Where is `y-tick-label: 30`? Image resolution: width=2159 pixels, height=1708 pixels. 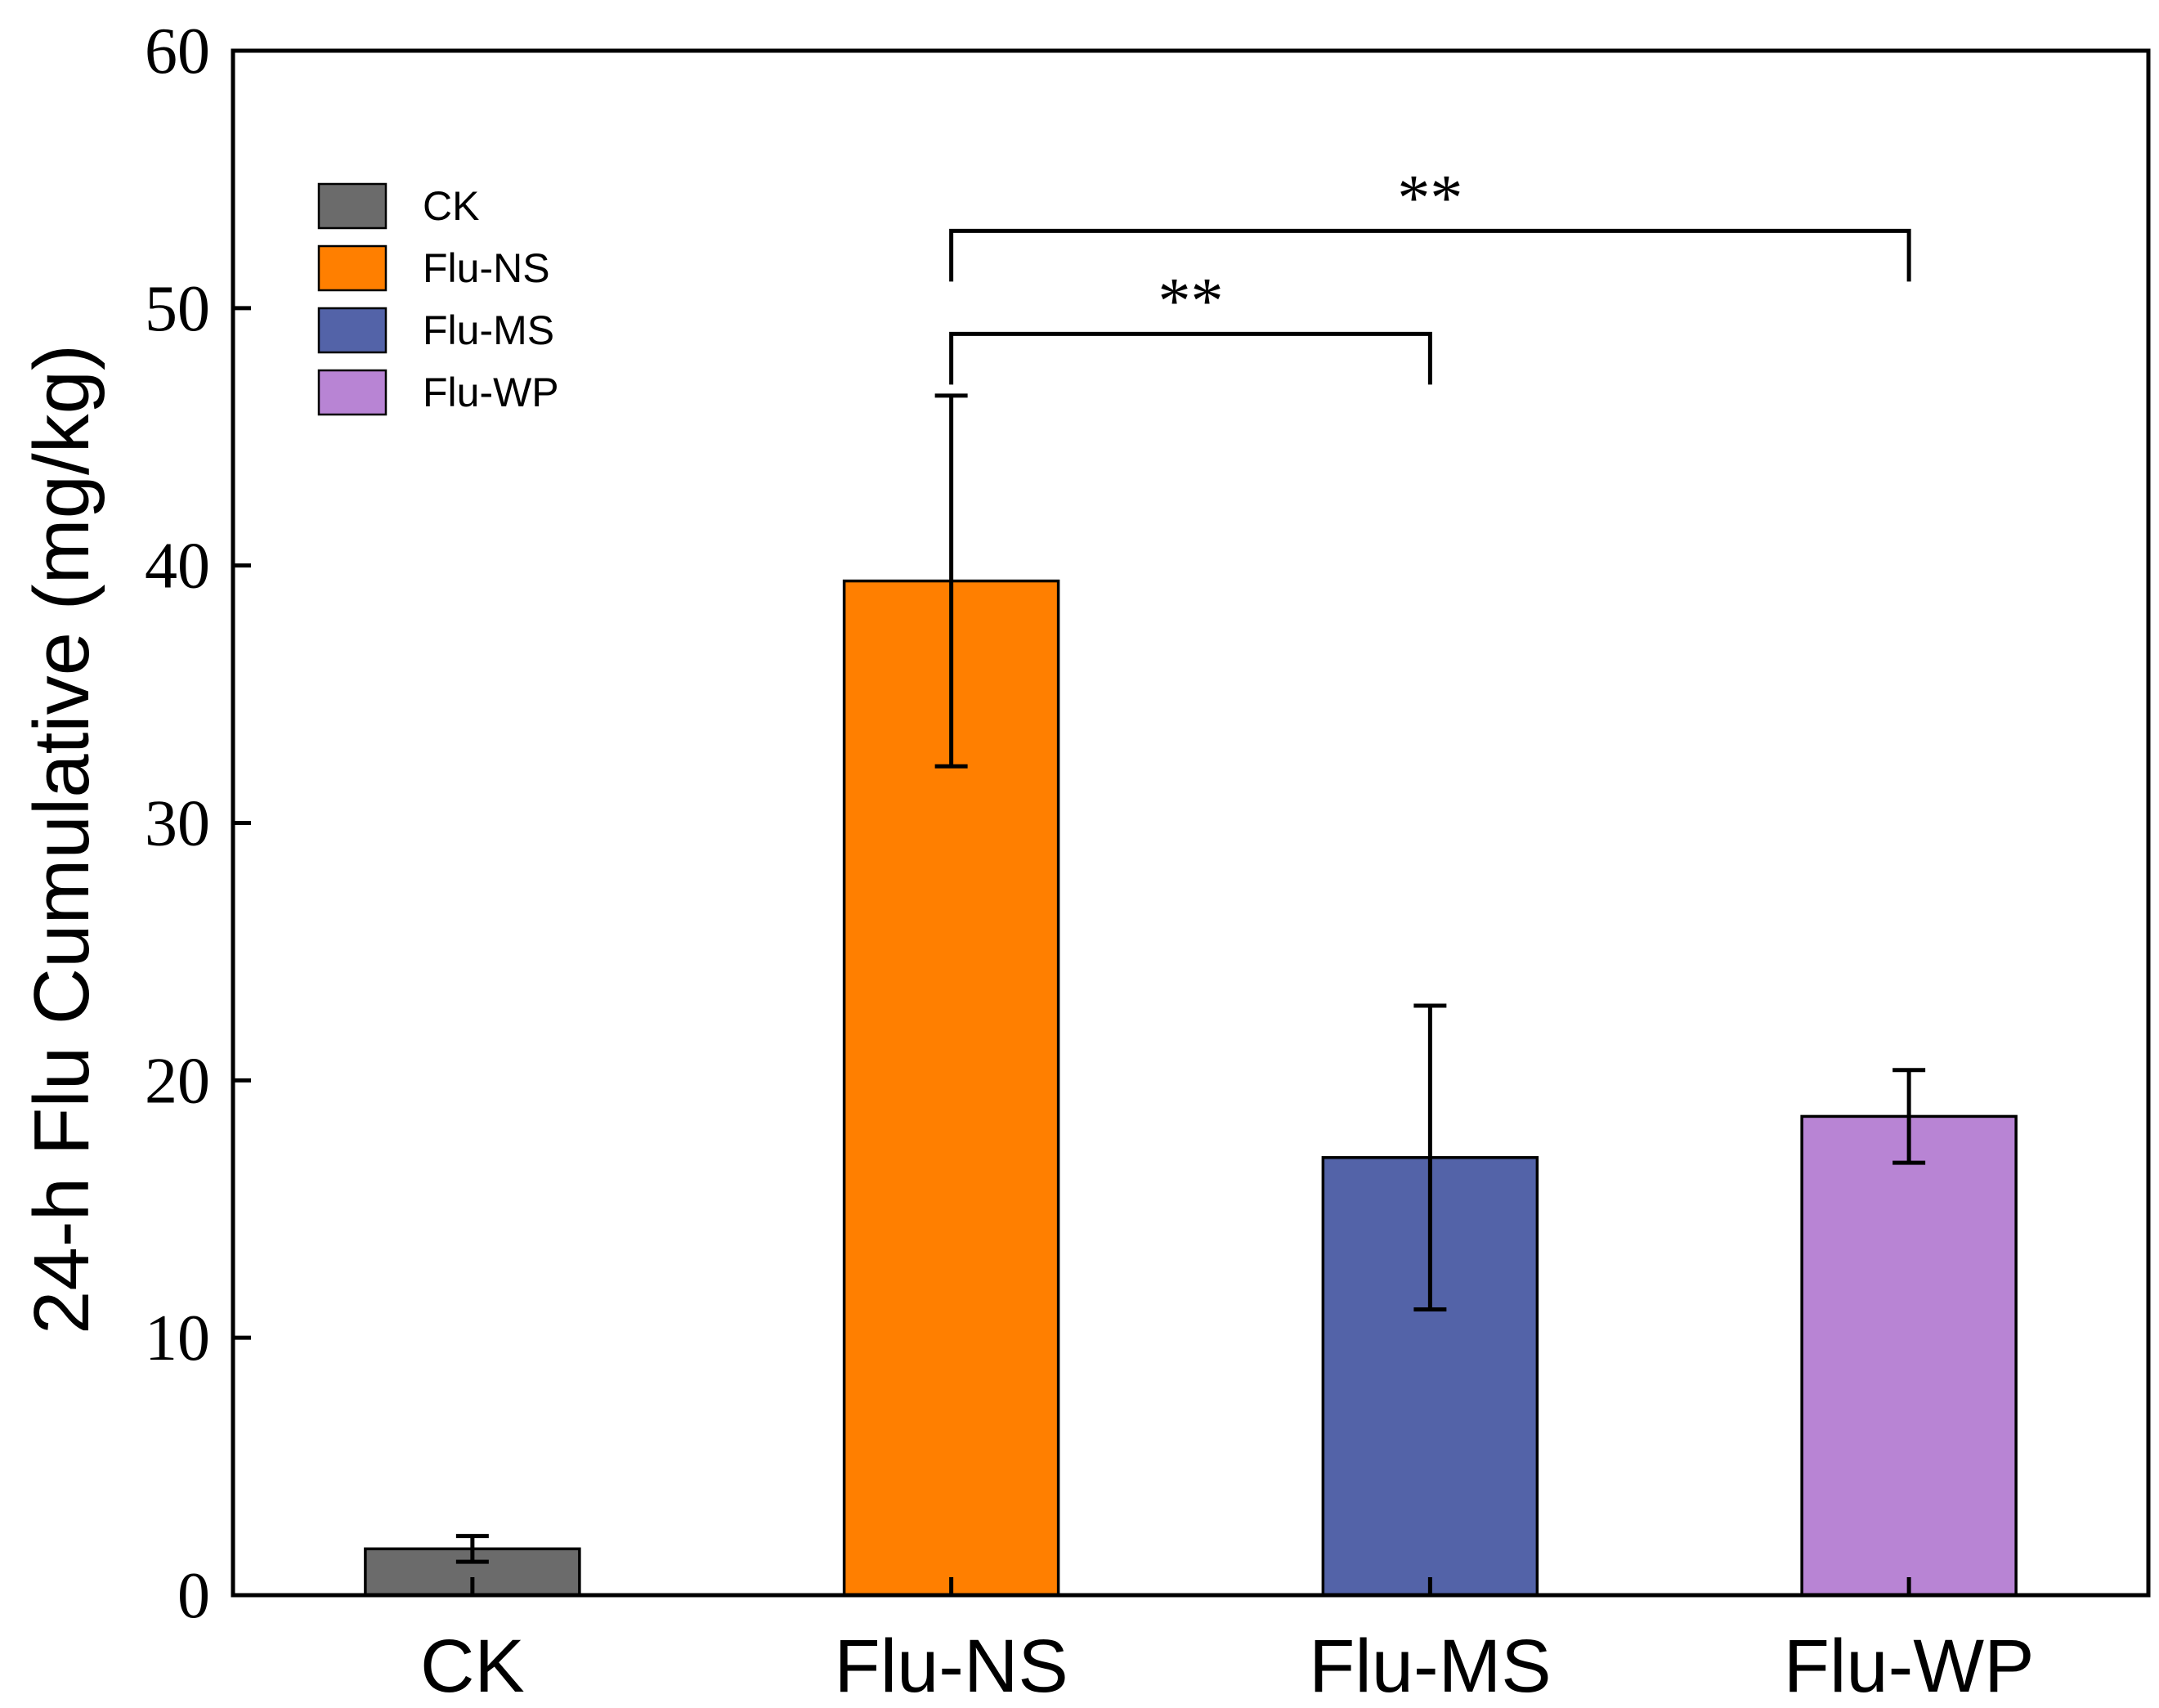 y-tick-label: 30 is located at coordinates (177, 824).